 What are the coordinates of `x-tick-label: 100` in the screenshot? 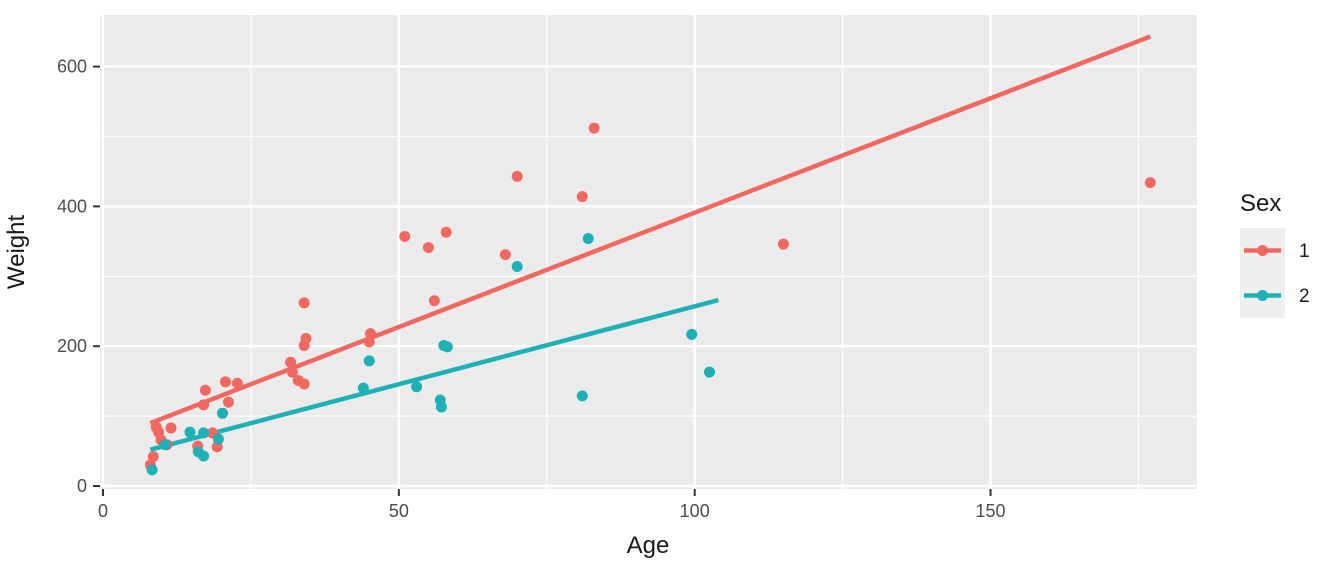 It's located at (695, 511).